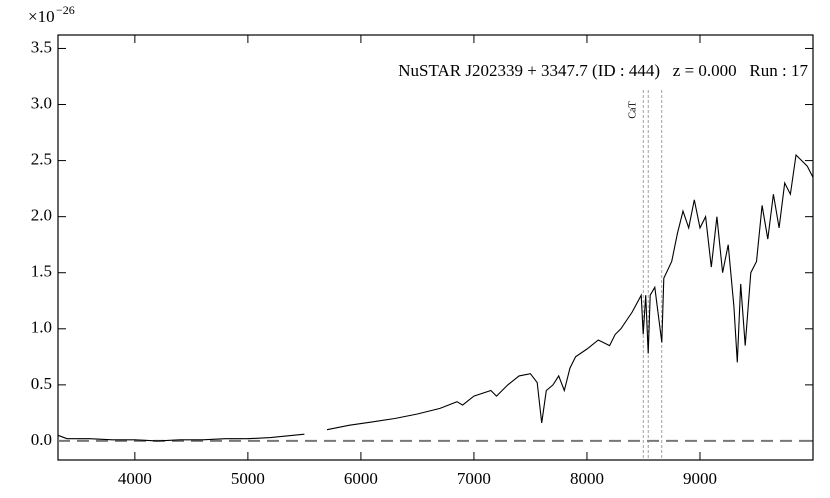  What do you see at coordinates (700, 478) in the screenshot?
I see `x-tick-label: 9000` at bounding box center [700, 478].